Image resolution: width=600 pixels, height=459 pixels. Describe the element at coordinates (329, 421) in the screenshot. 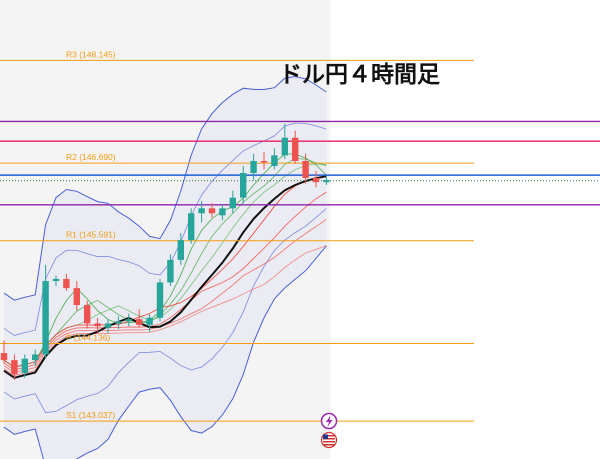

I see `lightning-icon` at that location.